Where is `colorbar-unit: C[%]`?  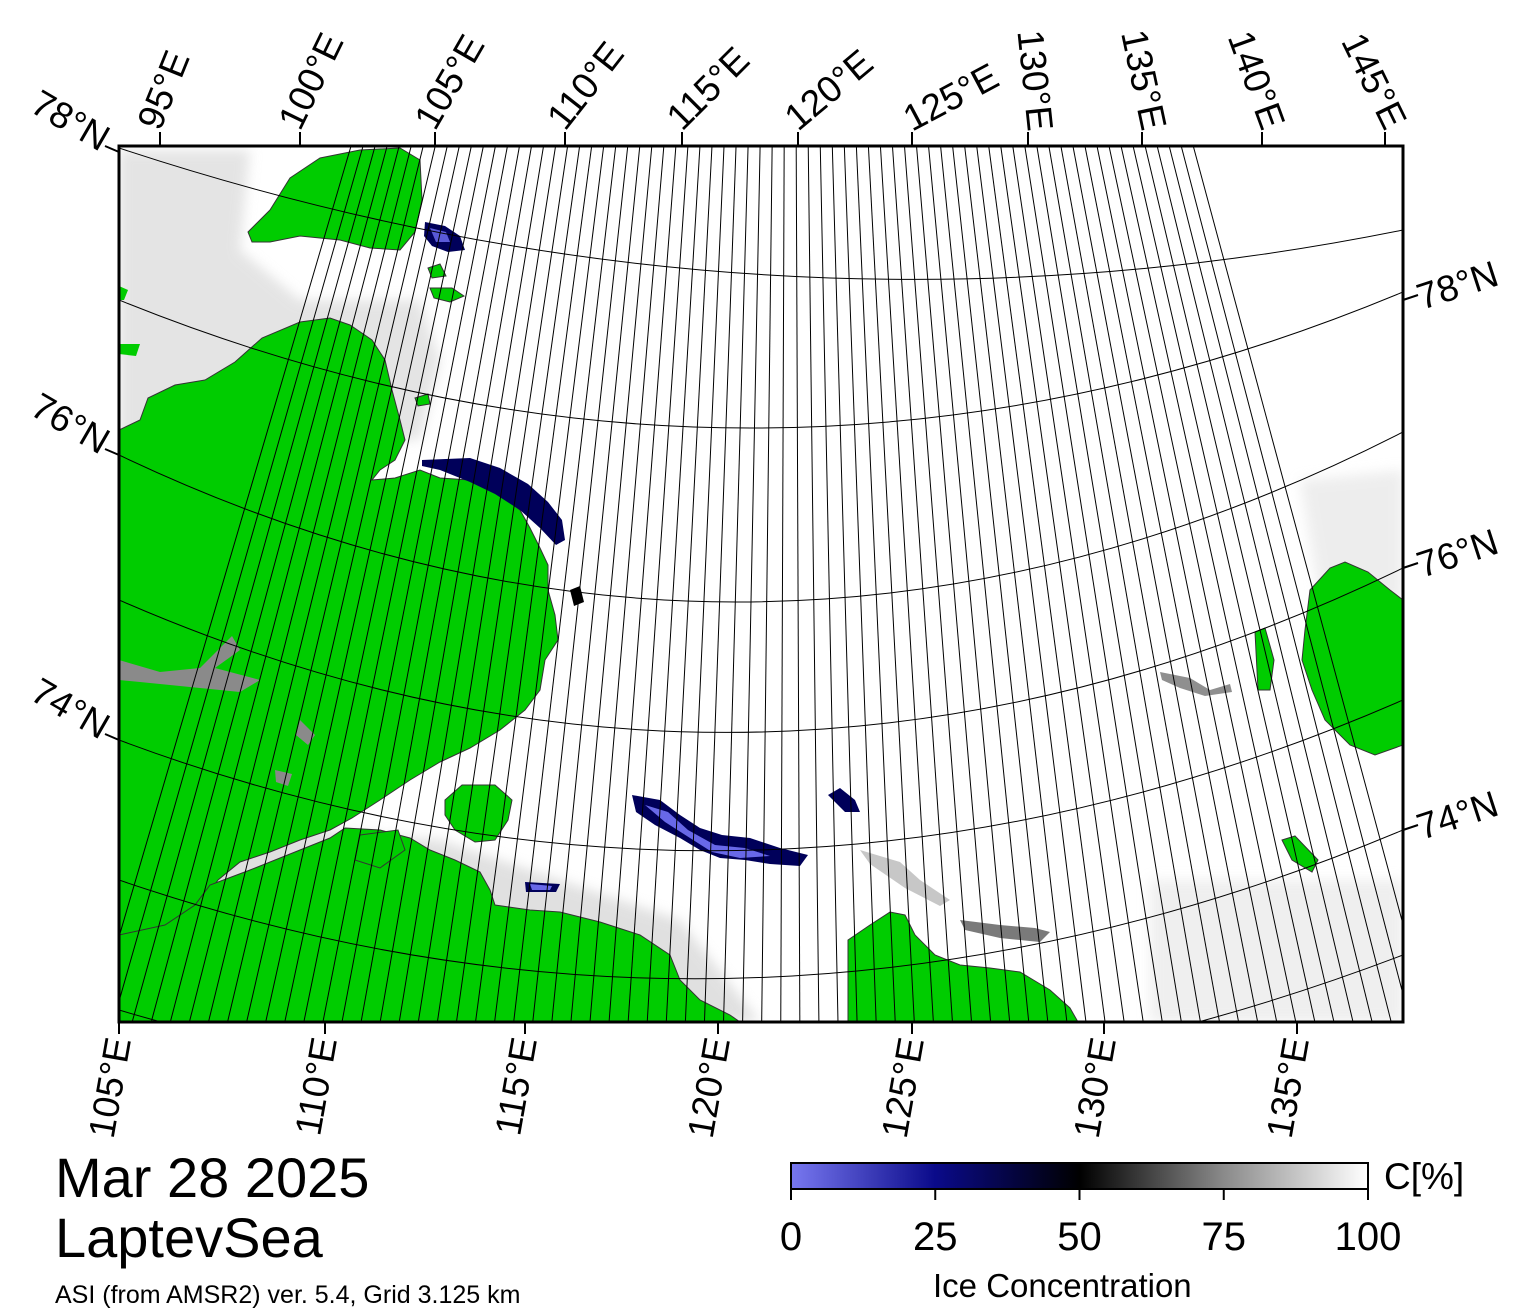
colorbar-unit: C[%] is located at coordinates (1424, 1176).